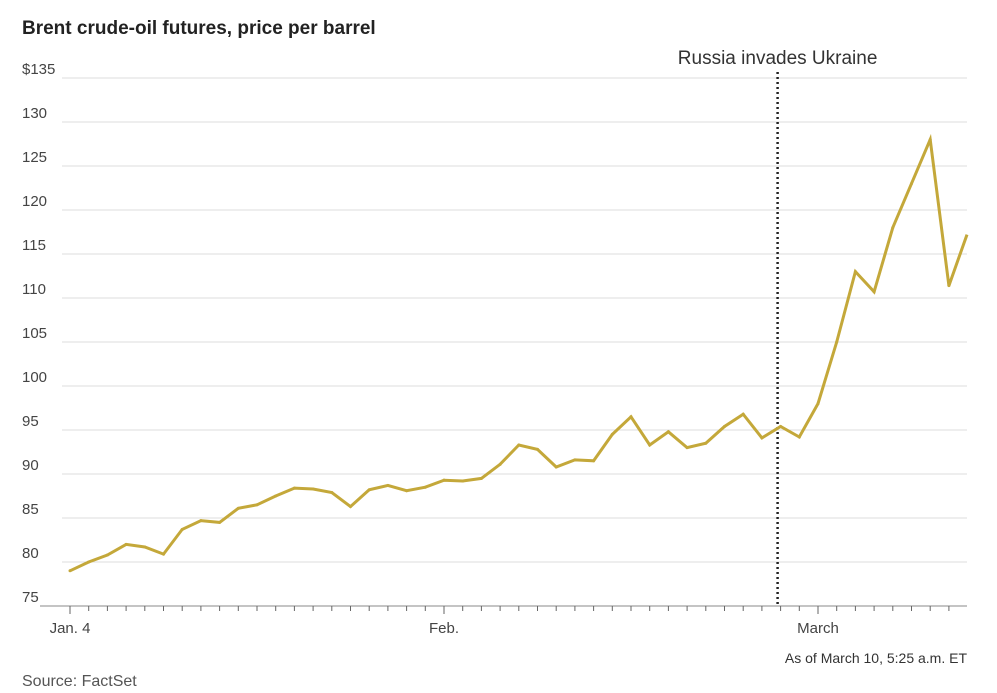 This screenshot has height=693, width=997. Describe the element at coordinates (444, 628) in the screenshot. I see `x-tick-label: Feb.` at that location.